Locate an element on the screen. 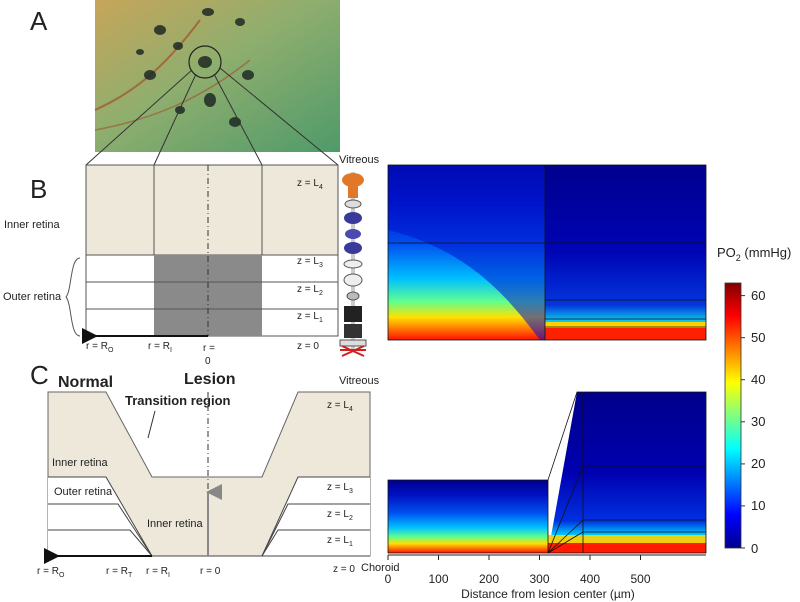 Image resolution: width=800 pixels, height=602 pixels. x-tick-200: 200 is located at coordinates (489, 579).